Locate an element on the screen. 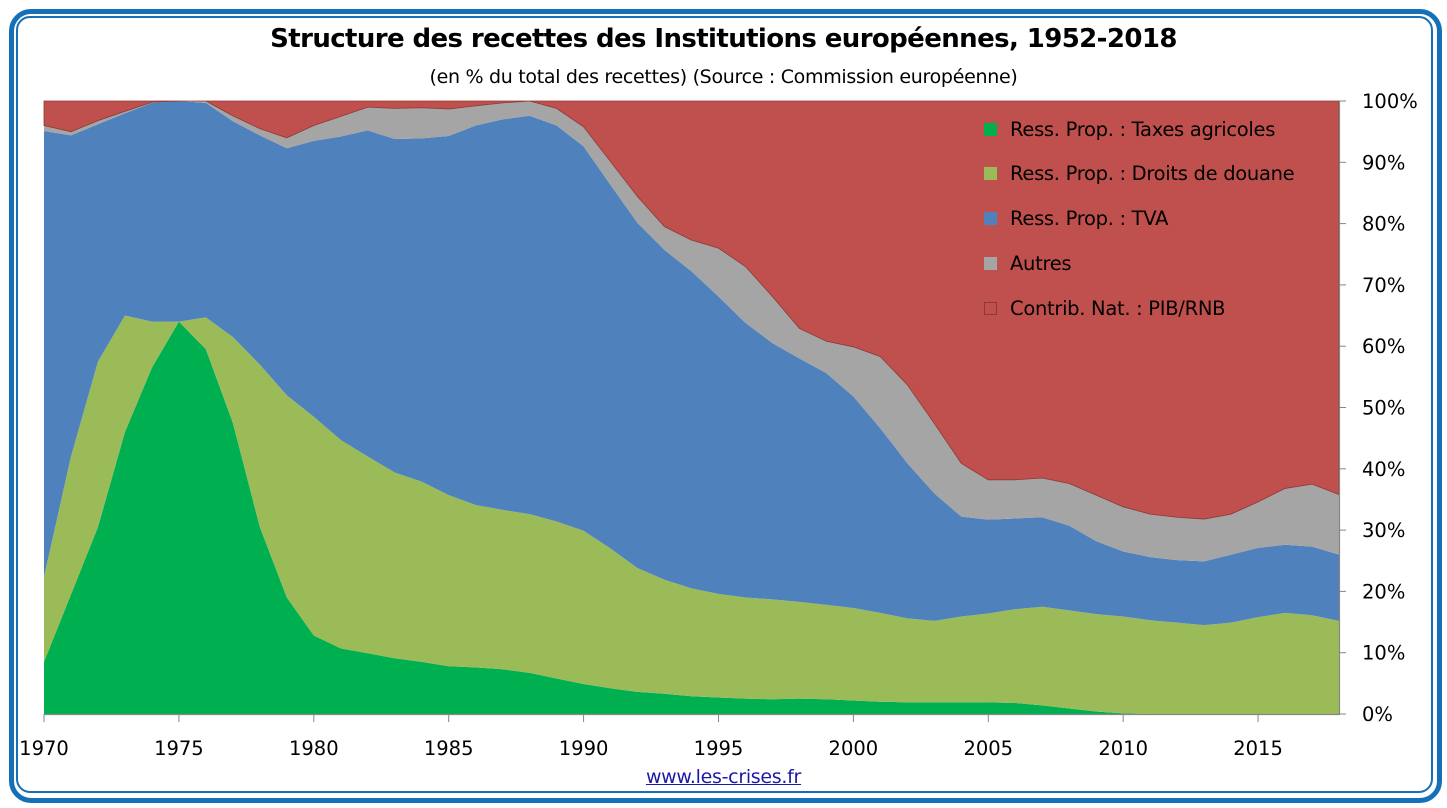  x-tick-label: 1990 is located at coordinates (584, 748).